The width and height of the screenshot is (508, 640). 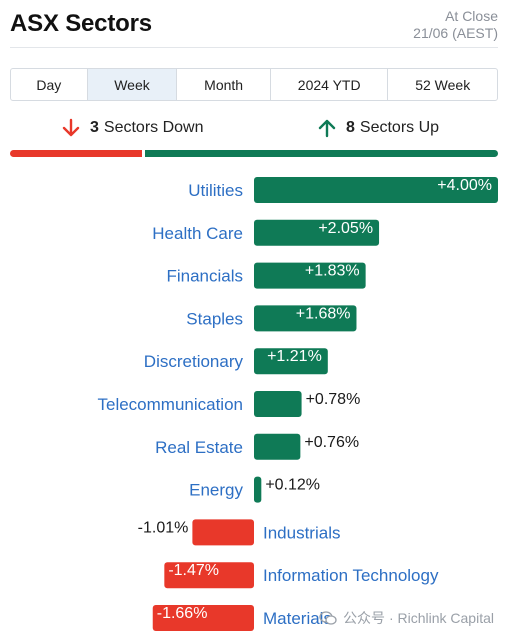 I want to click on value-label: +2.05%, so click(x=345, y=228).